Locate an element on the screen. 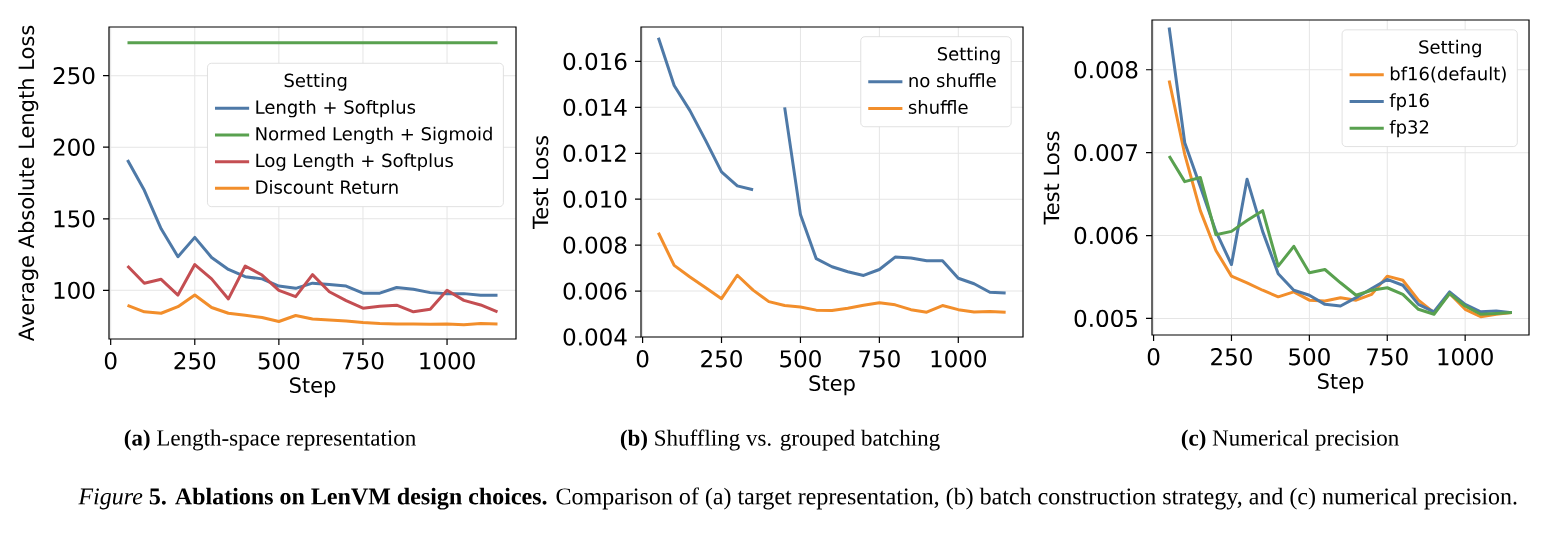  legend-label: Normed Length + Sigmoid is located at coordinates (374, 135).